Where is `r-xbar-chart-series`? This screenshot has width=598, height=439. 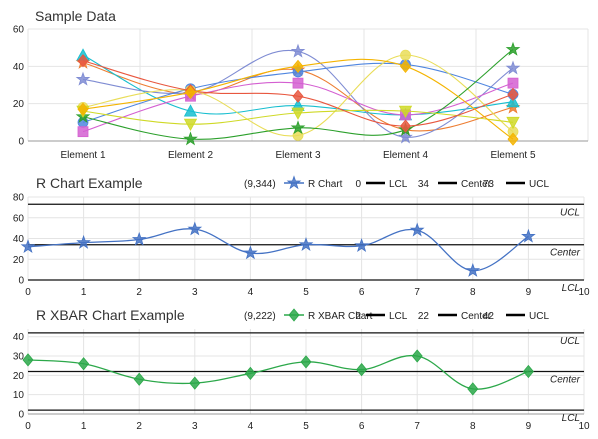 r-xbar-chart-series is located at coordinates (278, 372).